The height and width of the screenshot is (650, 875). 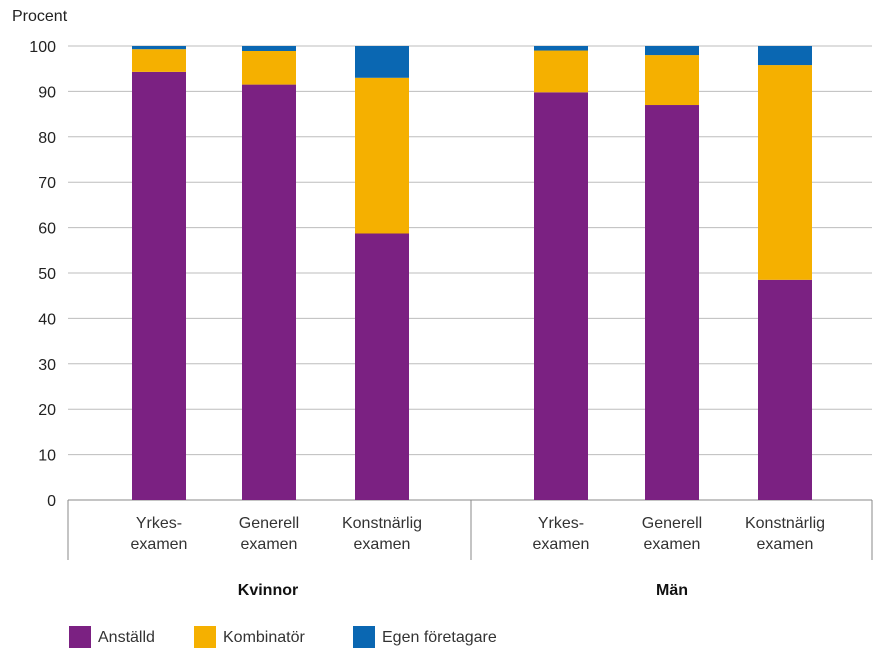 I want to click on y-tick-labels: 0 10 20 30 40 50 60 70 80 90 100, so click(x=42, y=274).